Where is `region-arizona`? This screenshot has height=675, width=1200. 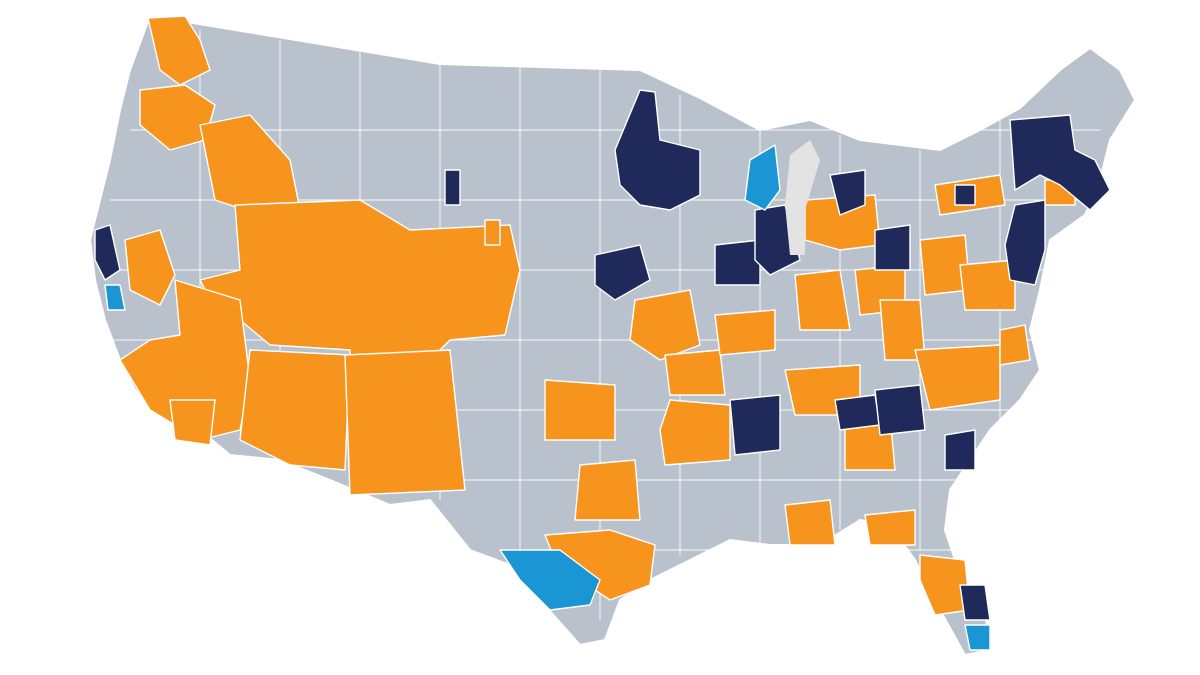
region-arizona is located at coordinates (295, 410).